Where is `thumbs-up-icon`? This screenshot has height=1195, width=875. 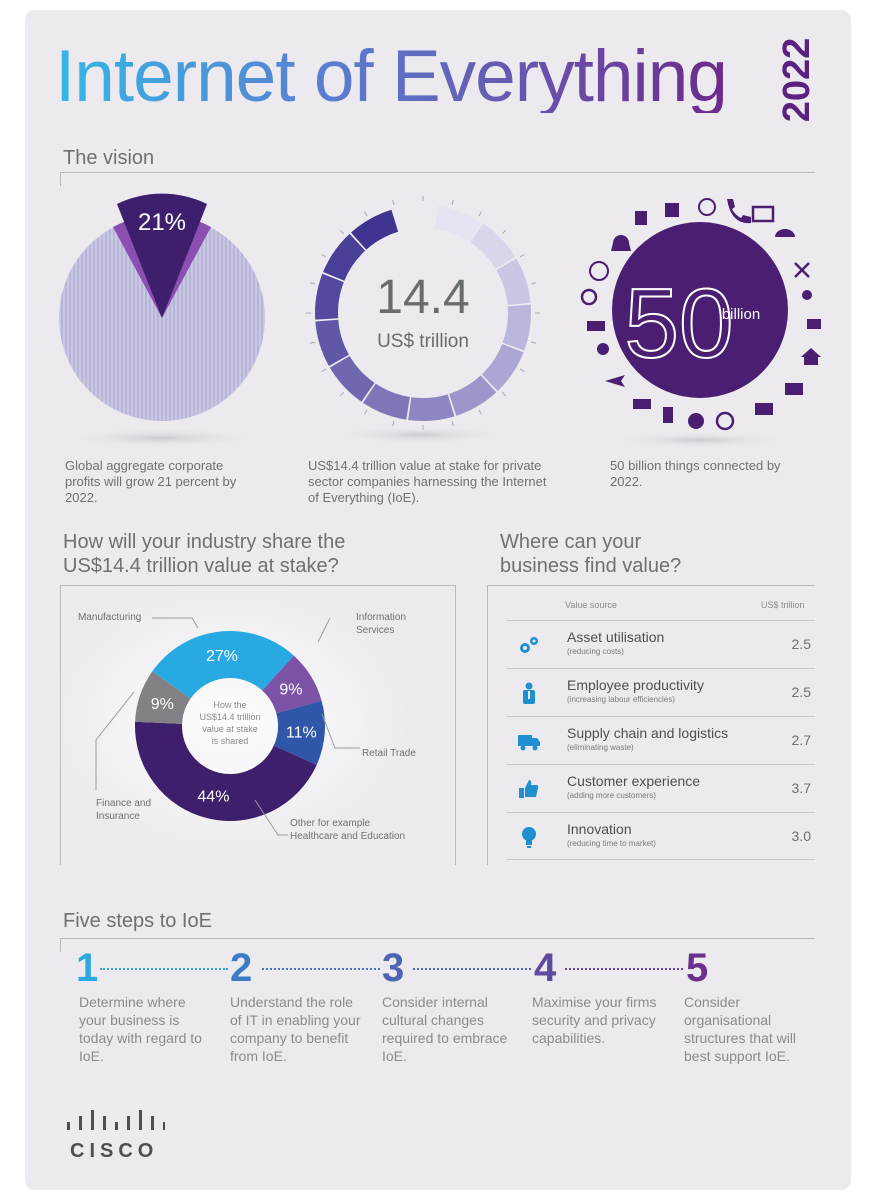
thumbs-up-icon is located at coordinates (529, 789).